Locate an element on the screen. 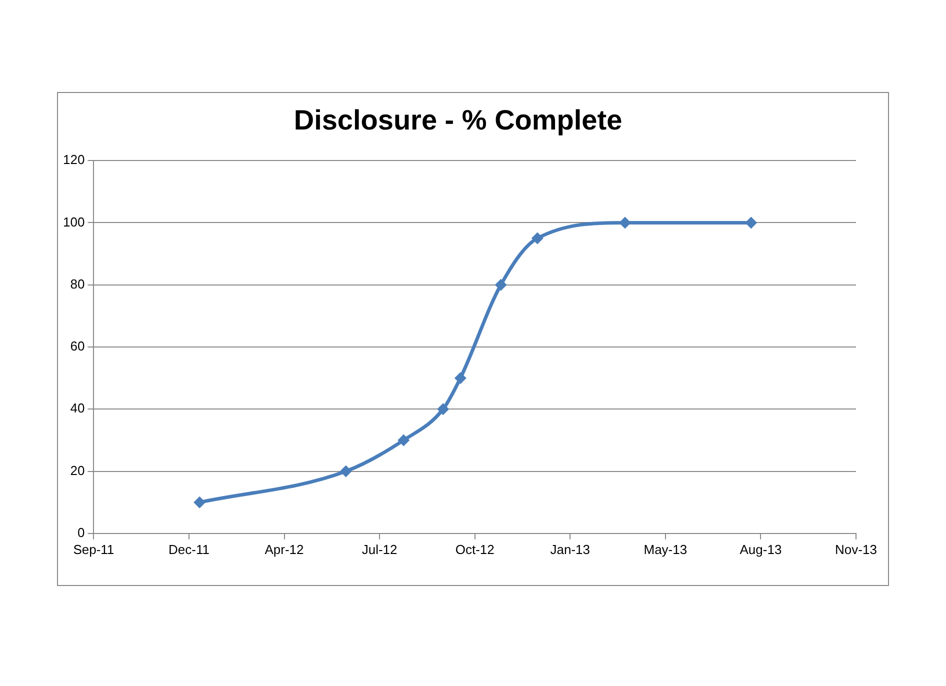 This screenshot has width=946, height=686. x-tick-label: Nov-13 is located at coordinates (856, 549).